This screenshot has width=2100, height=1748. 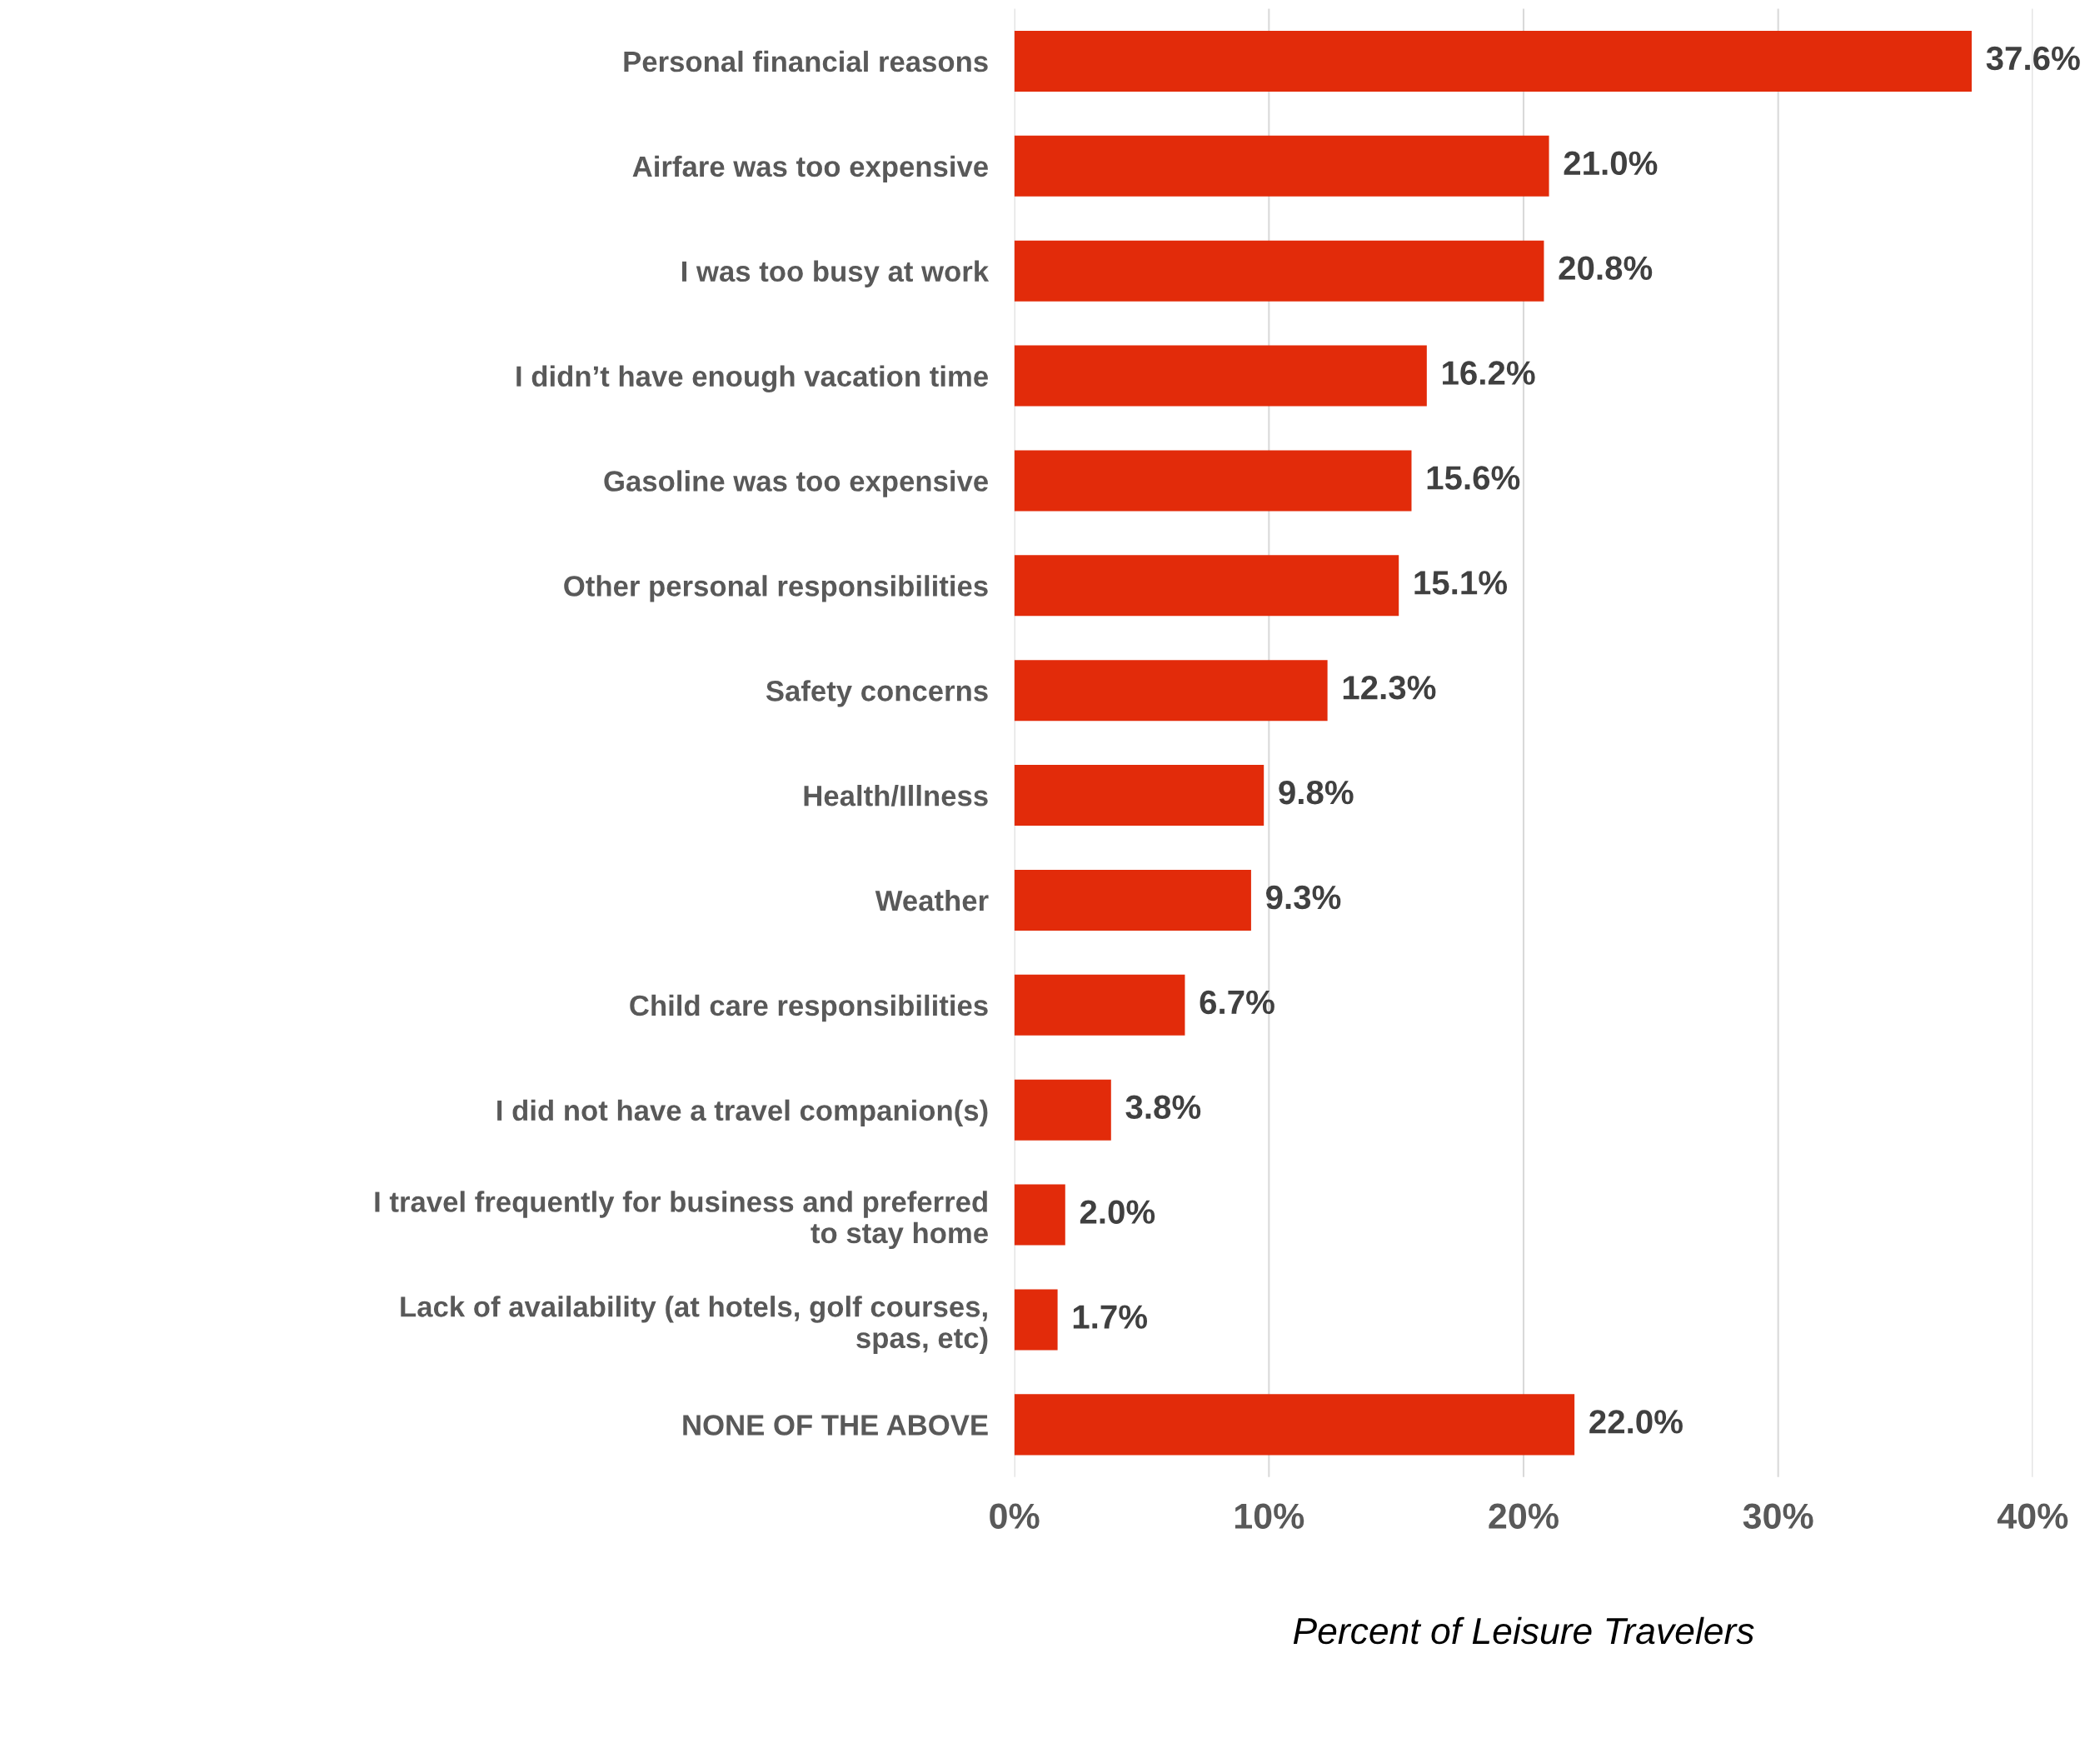 I want to click on y-tick-label: I did not have a travel companion(s), so click(x=742, y=1113).